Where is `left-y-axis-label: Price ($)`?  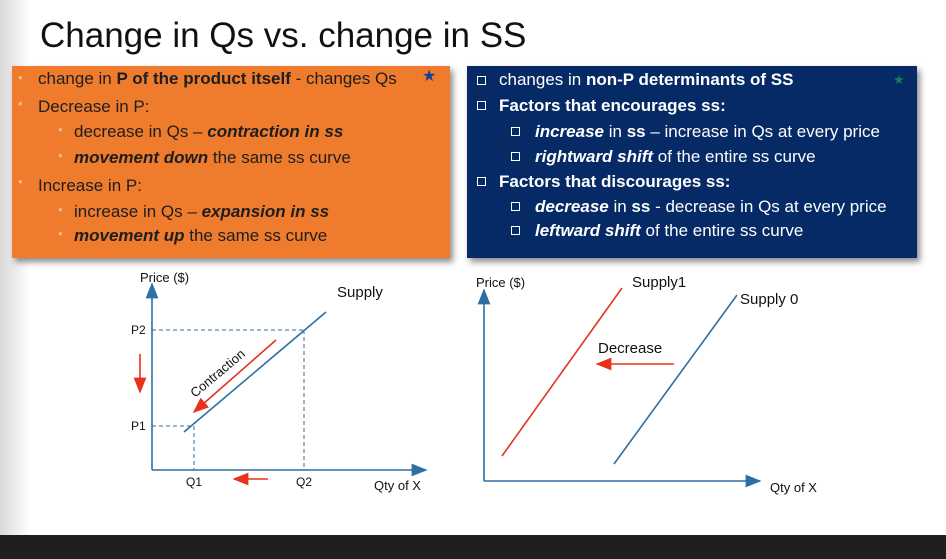
left-y-axis-label: Price ($) is located at coordinates (164, 277).